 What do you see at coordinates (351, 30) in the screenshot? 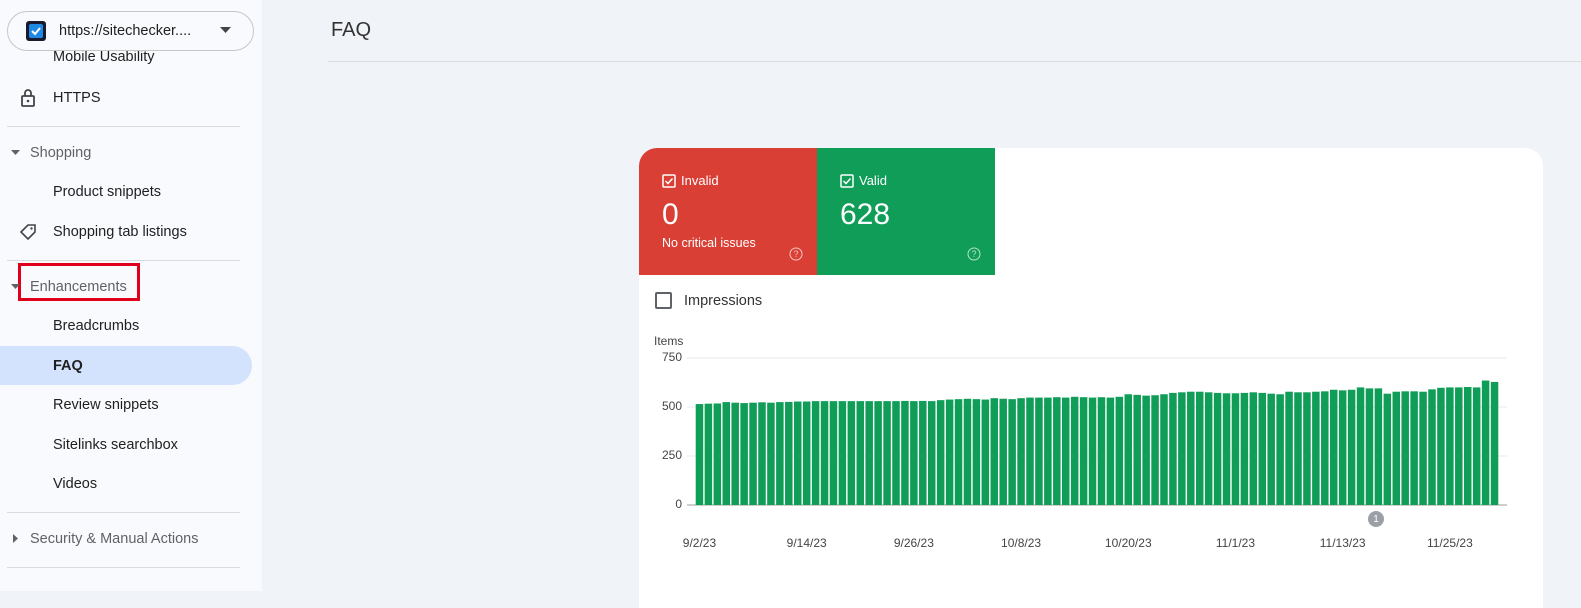
I see `page-title: FAQ` at bounding box center [351, 30].